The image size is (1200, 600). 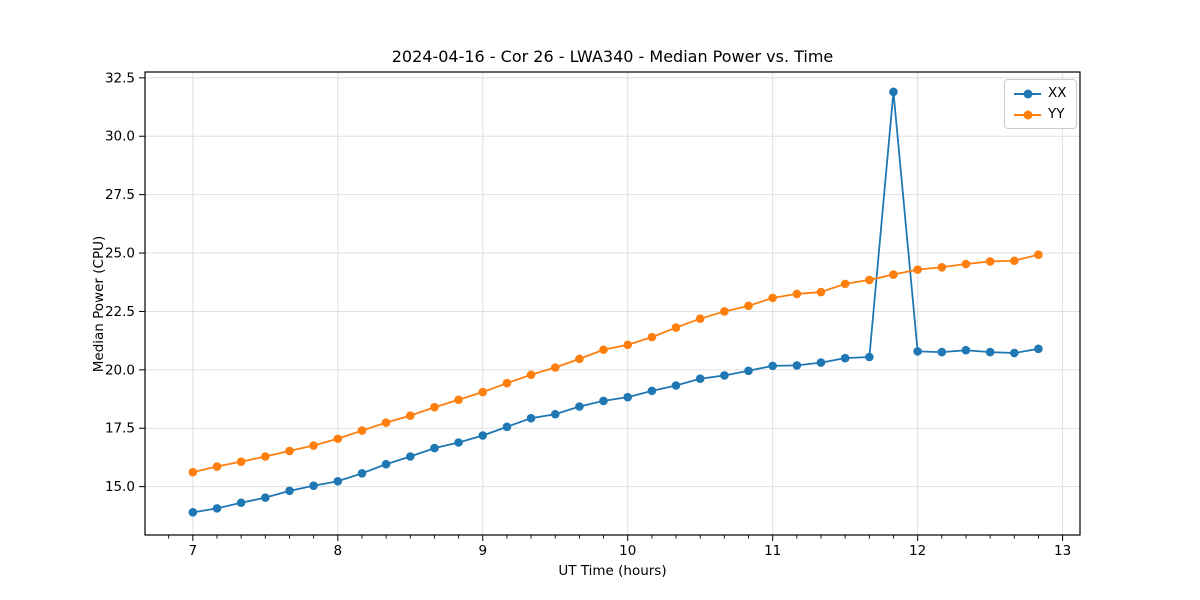 I want to click on x-tick-label: 12, so click(x=917, y=551).